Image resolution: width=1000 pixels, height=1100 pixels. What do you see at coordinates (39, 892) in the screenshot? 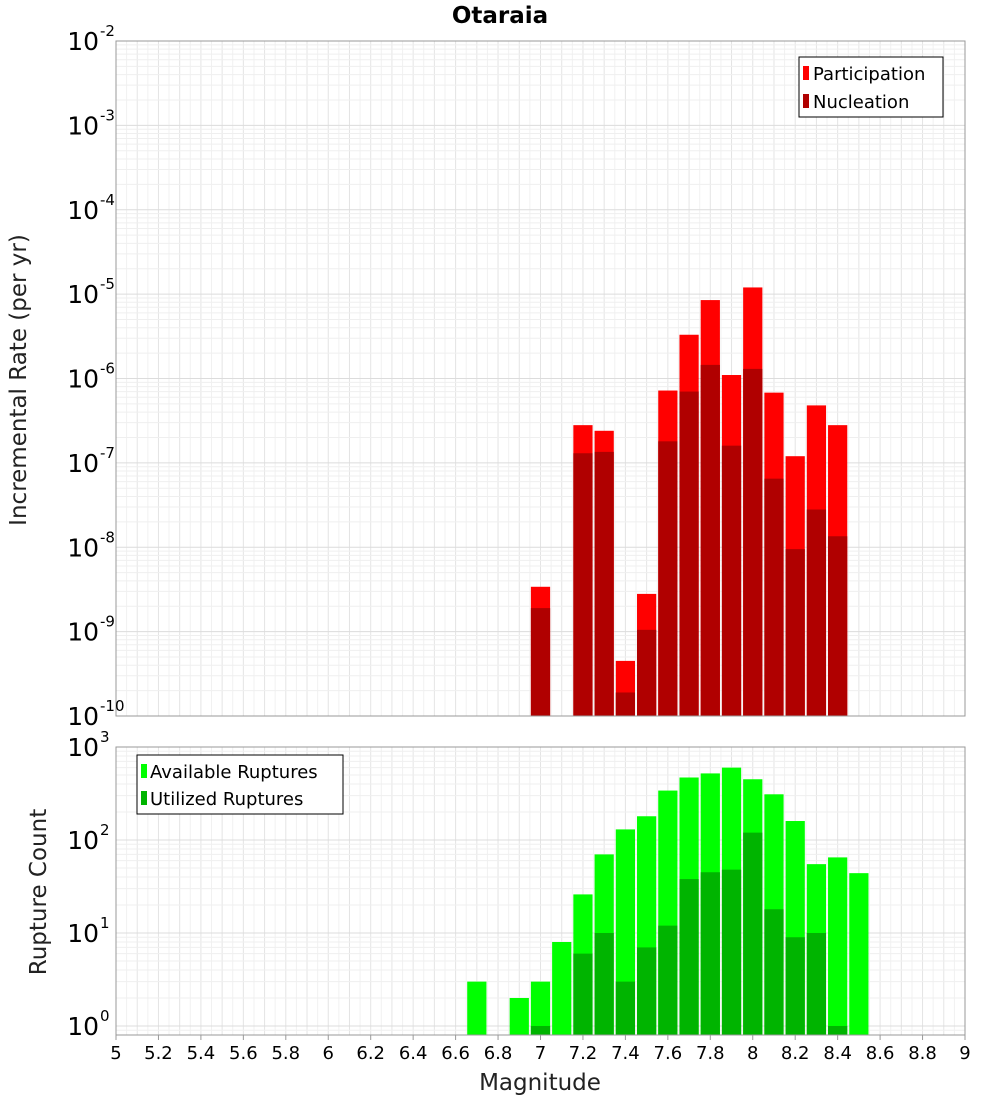
I see `bottom-y-axis-label: Rupture Count` at bounding box center [39, 892].